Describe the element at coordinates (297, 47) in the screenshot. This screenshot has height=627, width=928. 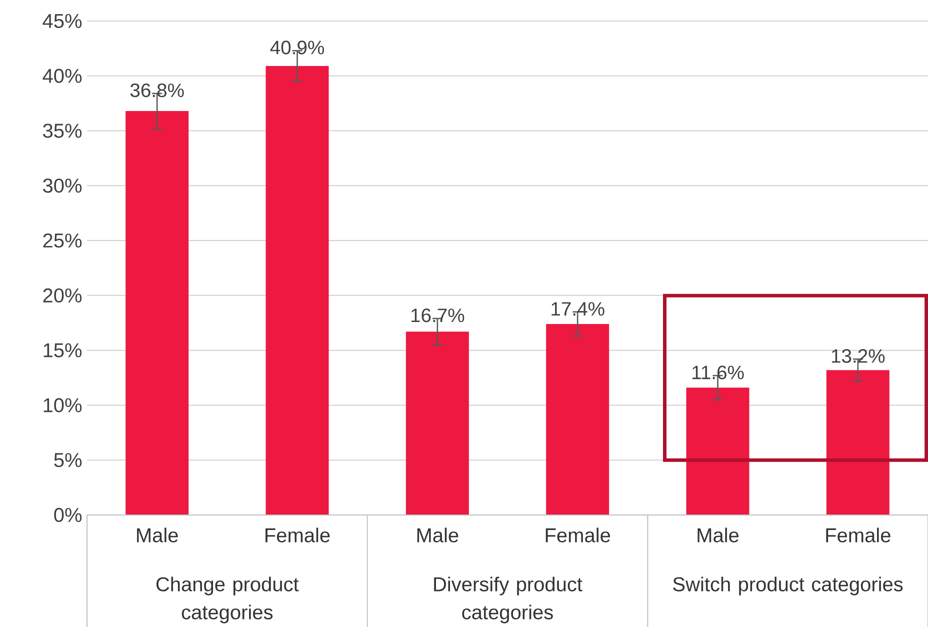
I see `data-label: 40.9%` at that location.